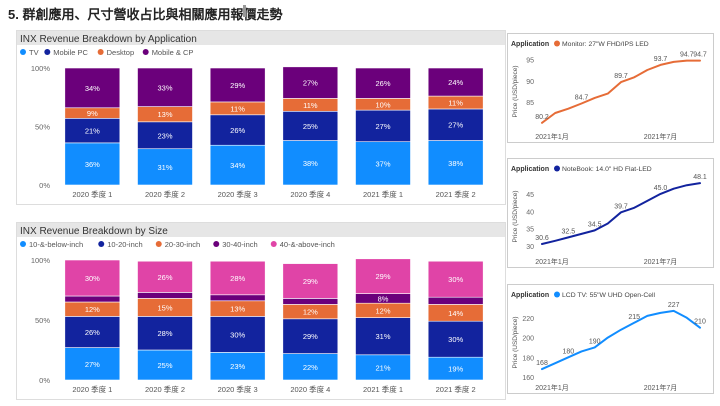  What do you see at coordinates (455, 369) in the screenshot?
I see `data-label: 19%` at bounding box center [455, 369].